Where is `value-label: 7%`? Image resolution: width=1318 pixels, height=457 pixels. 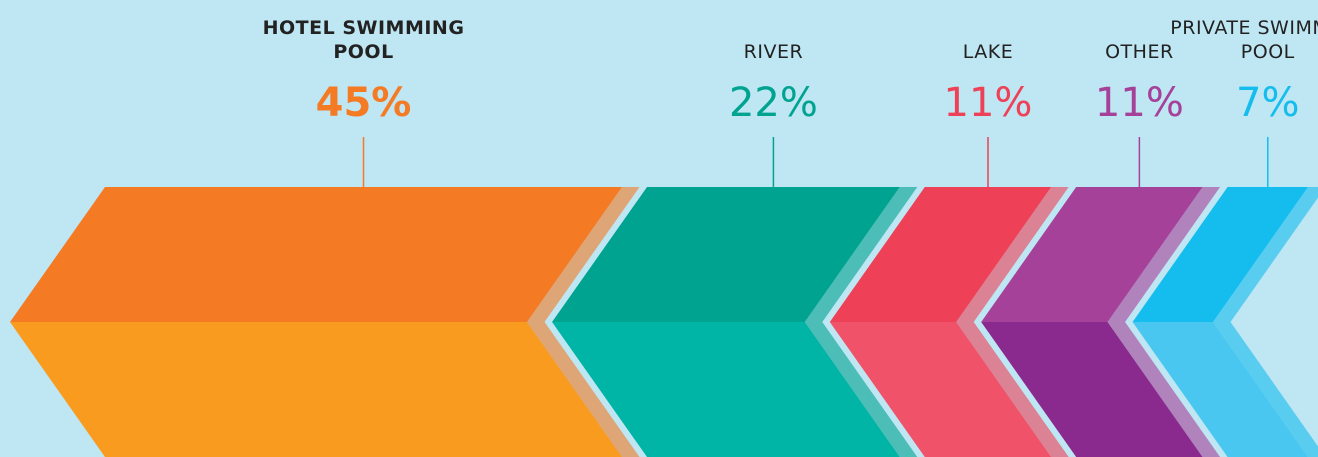
value-label: 7% is located at coordinates (1268, 103).